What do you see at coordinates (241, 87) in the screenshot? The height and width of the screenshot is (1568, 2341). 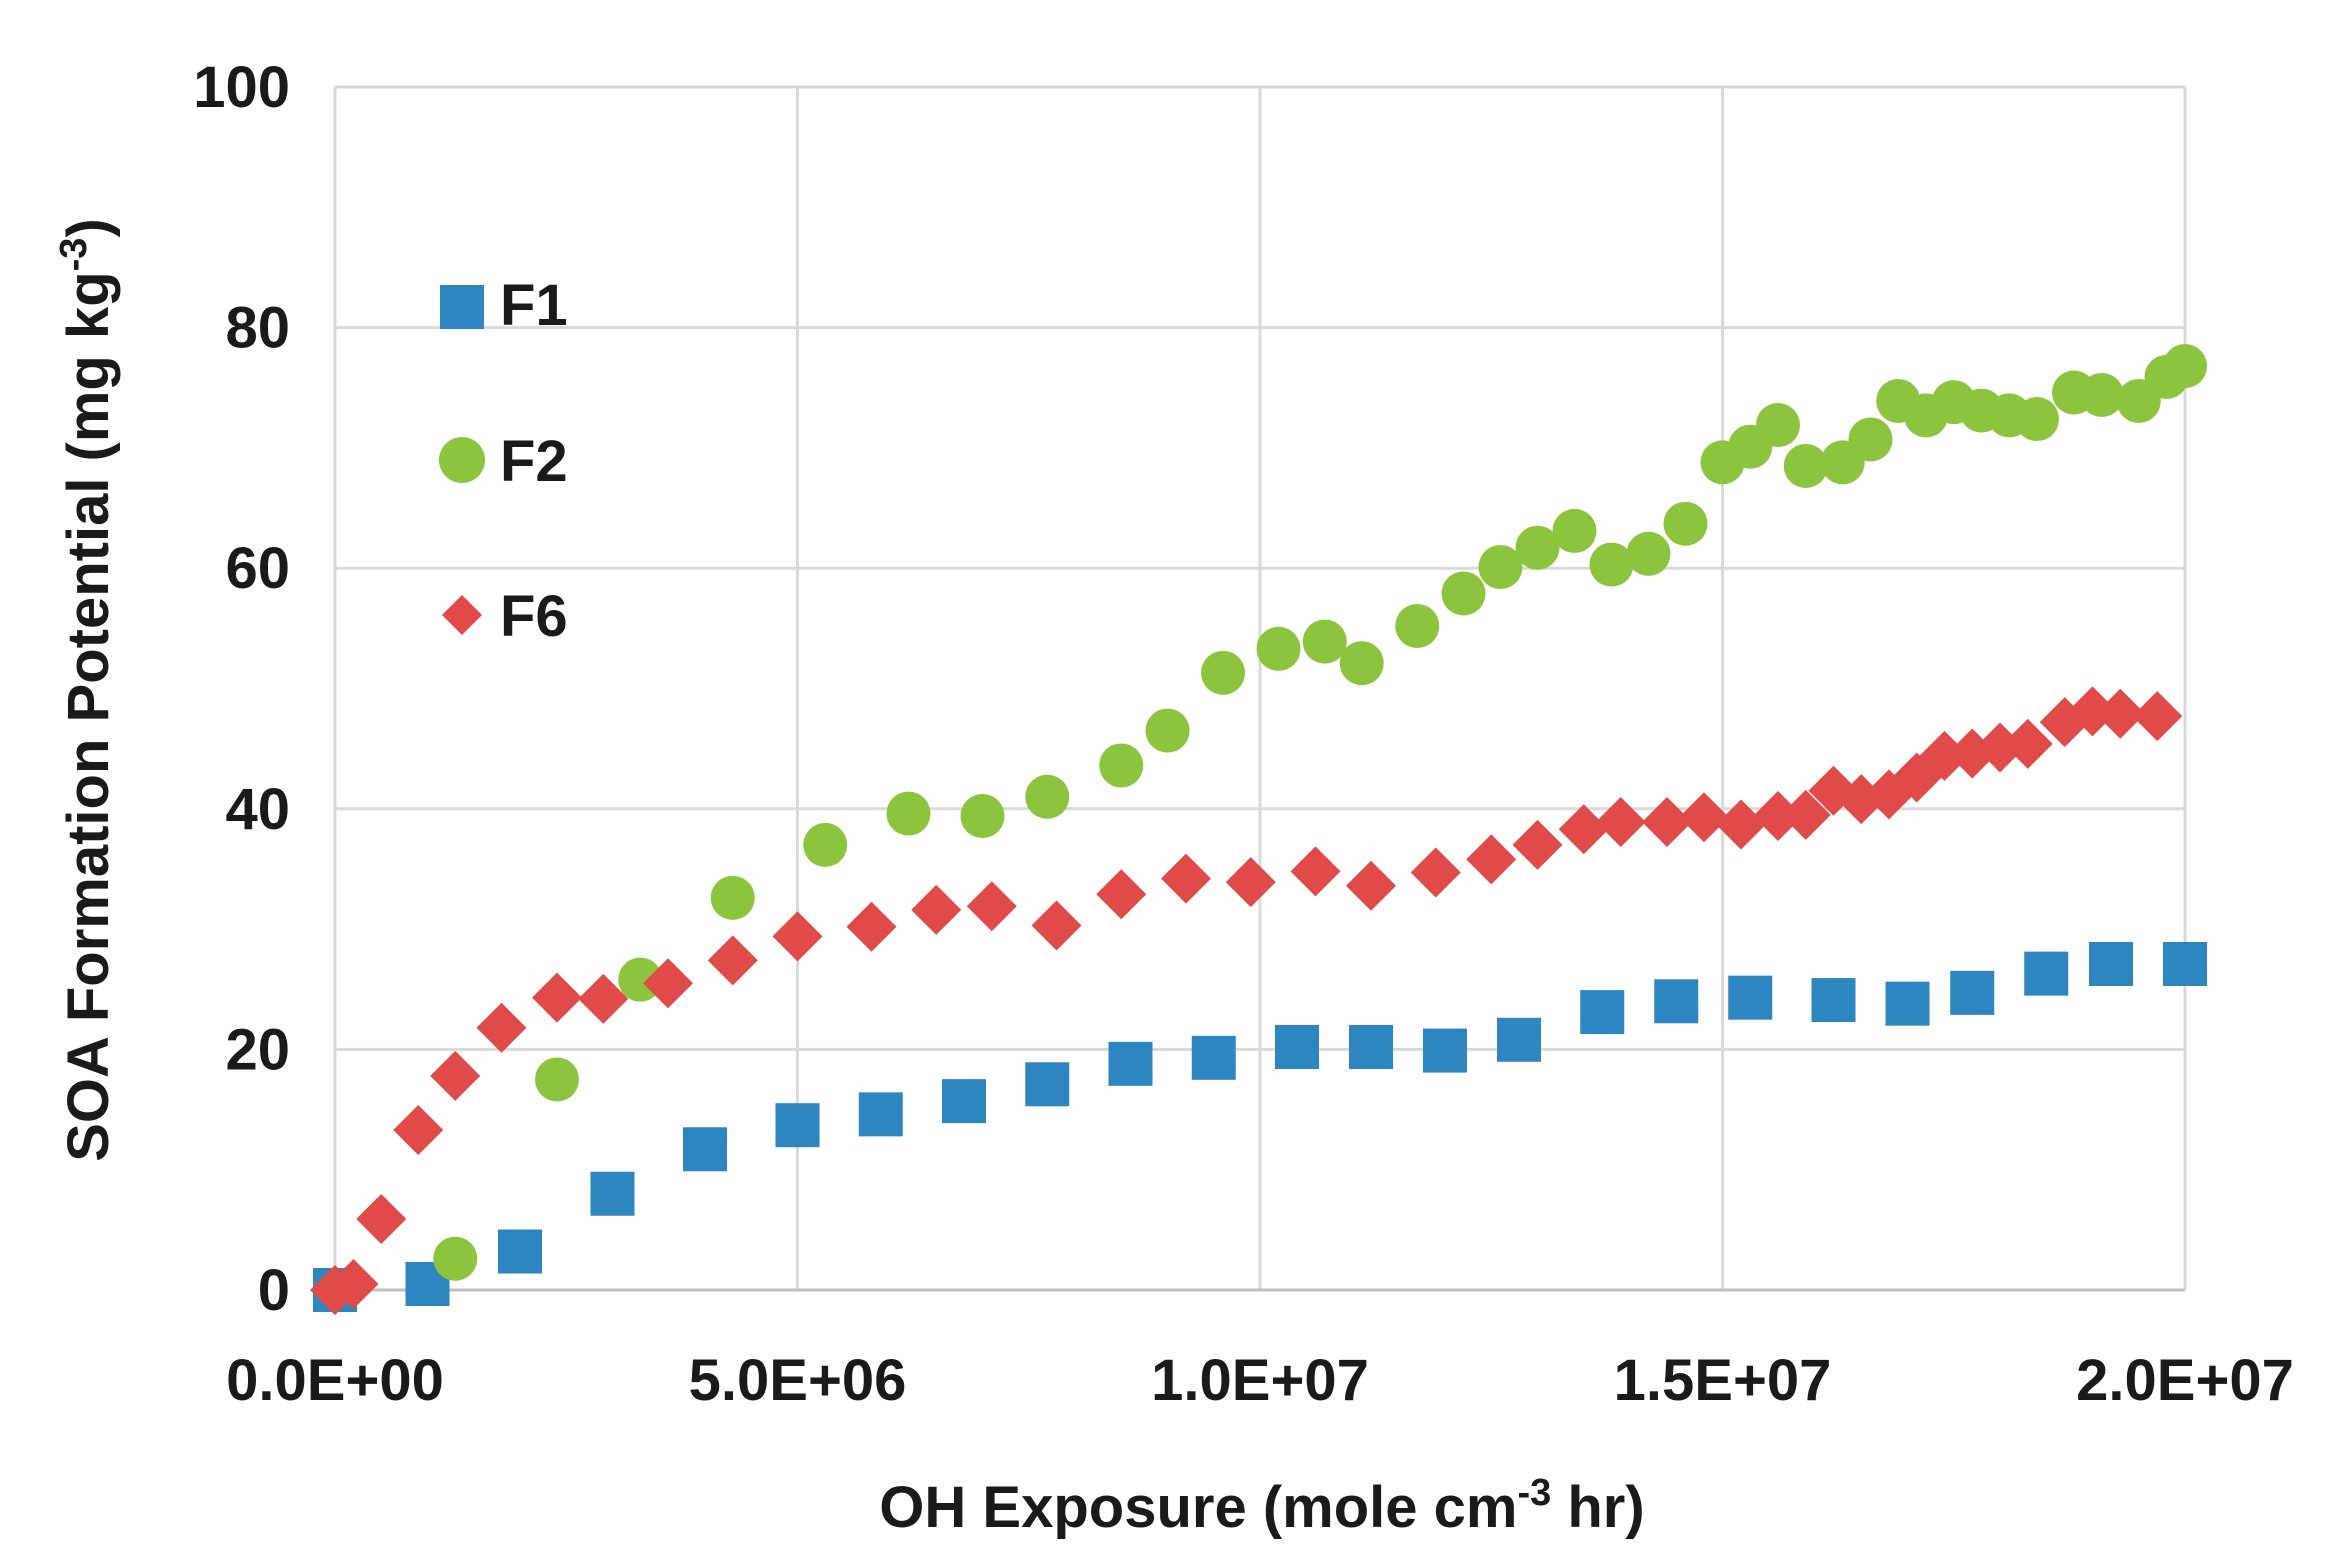 I see `y-tick-label: 100` at bounding box center [241, 87].